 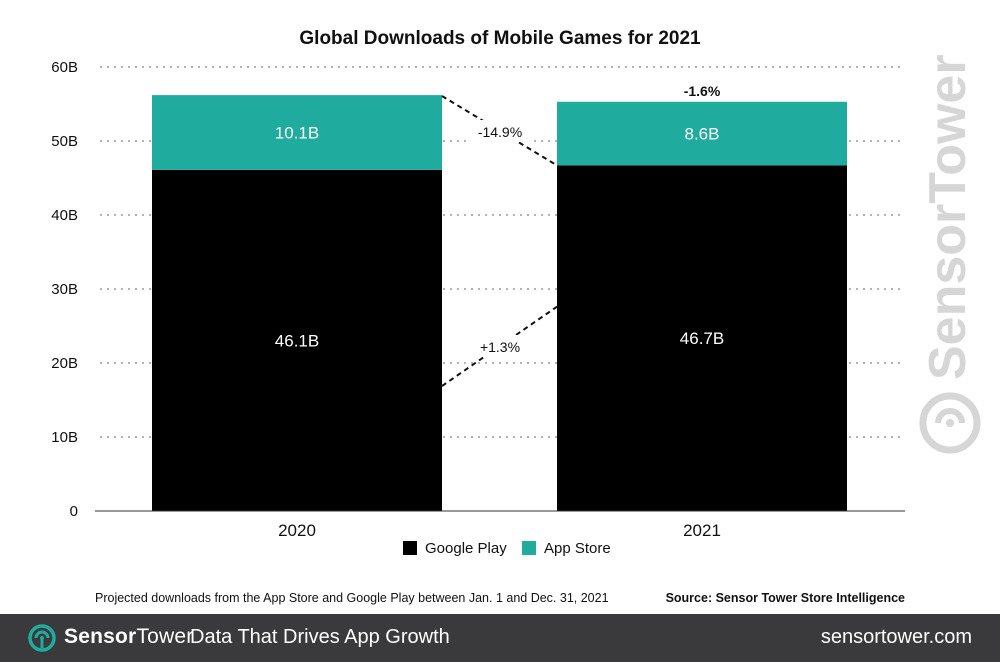 I want to click on legend-label-app-store: App Store, so click(x=577, y=548).